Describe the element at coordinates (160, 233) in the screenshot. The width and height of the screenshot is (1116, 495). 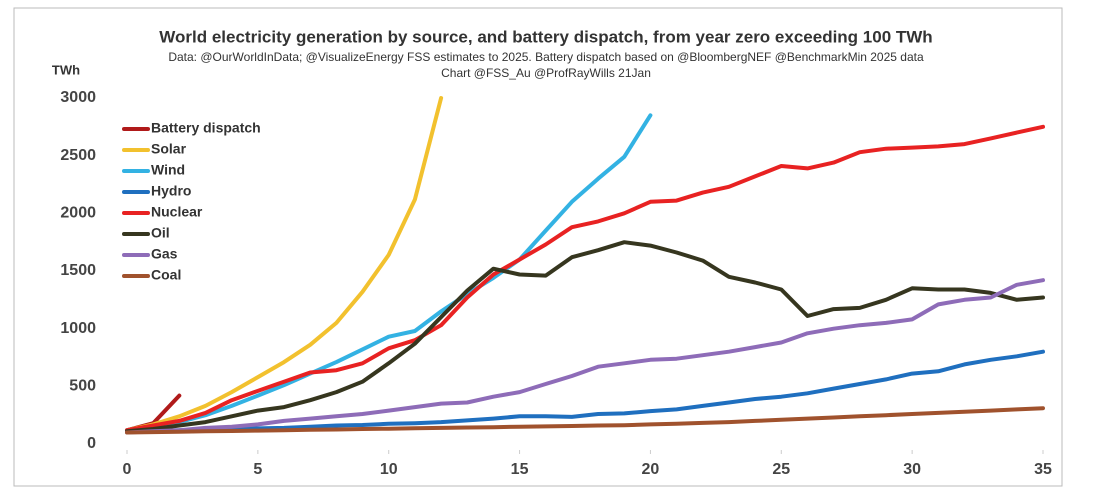
I see `legend-label: Oil` at that location.